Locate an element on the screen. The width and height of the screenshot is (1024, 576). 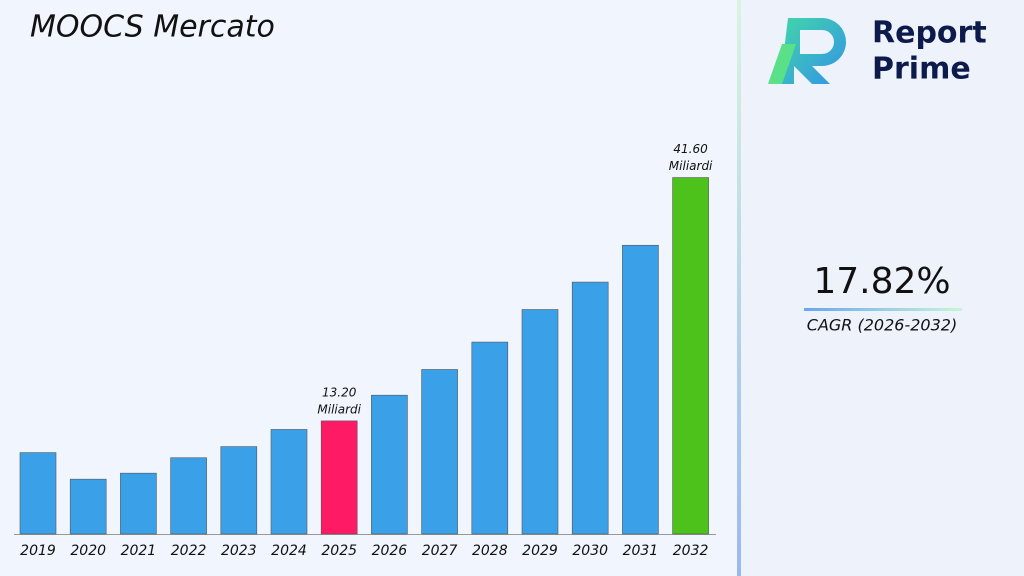
x-tick-label: 2031 is located at coordinates (641, 551).